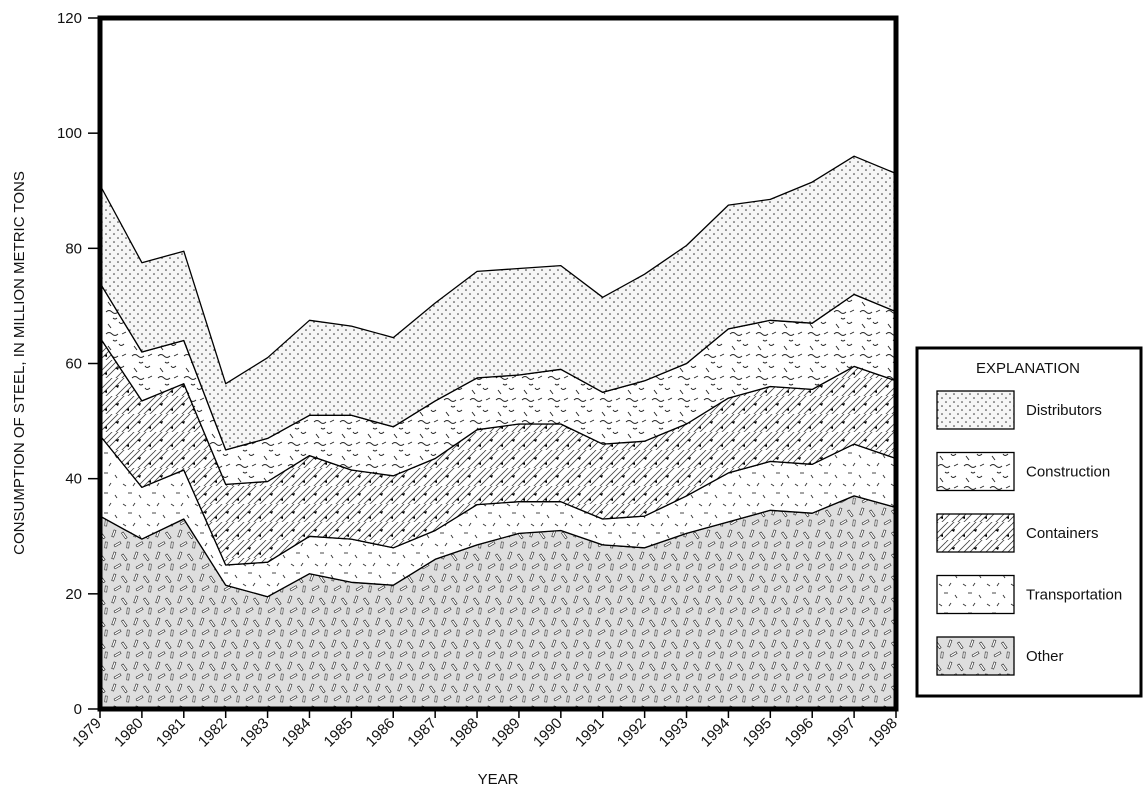 This screenshot has height=788, width=1143. Describe the element at coordinates (422, 733) in the screenshot. I see `x-tick-label: 1987` at that location.